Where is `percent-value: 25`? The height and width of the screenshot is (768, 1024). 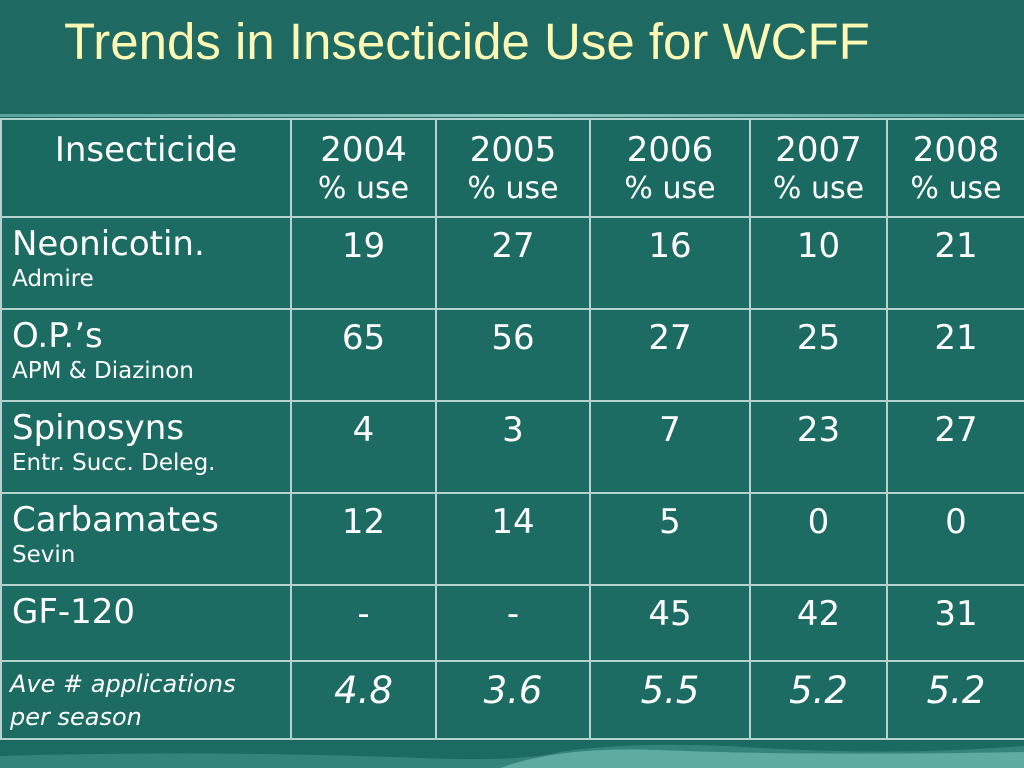 percent-value: 25 is located at coordinates (818, 338).